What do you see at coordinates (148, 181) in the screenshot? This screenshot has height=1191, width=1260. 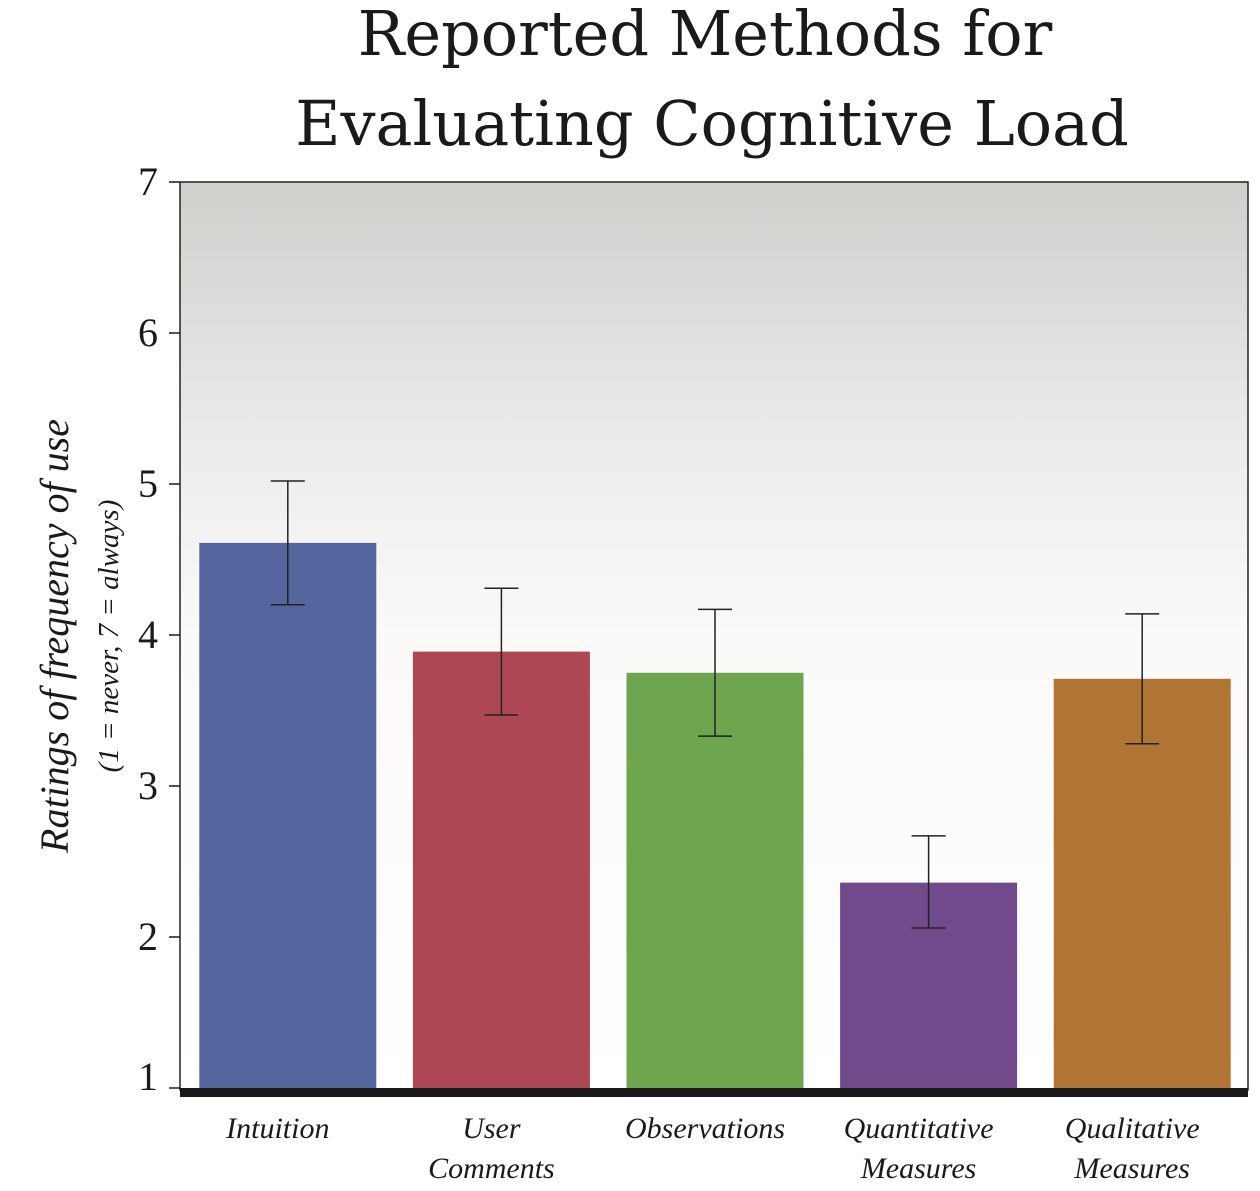 I see `y-tick-label: 7` at bounding box center [148, 181].